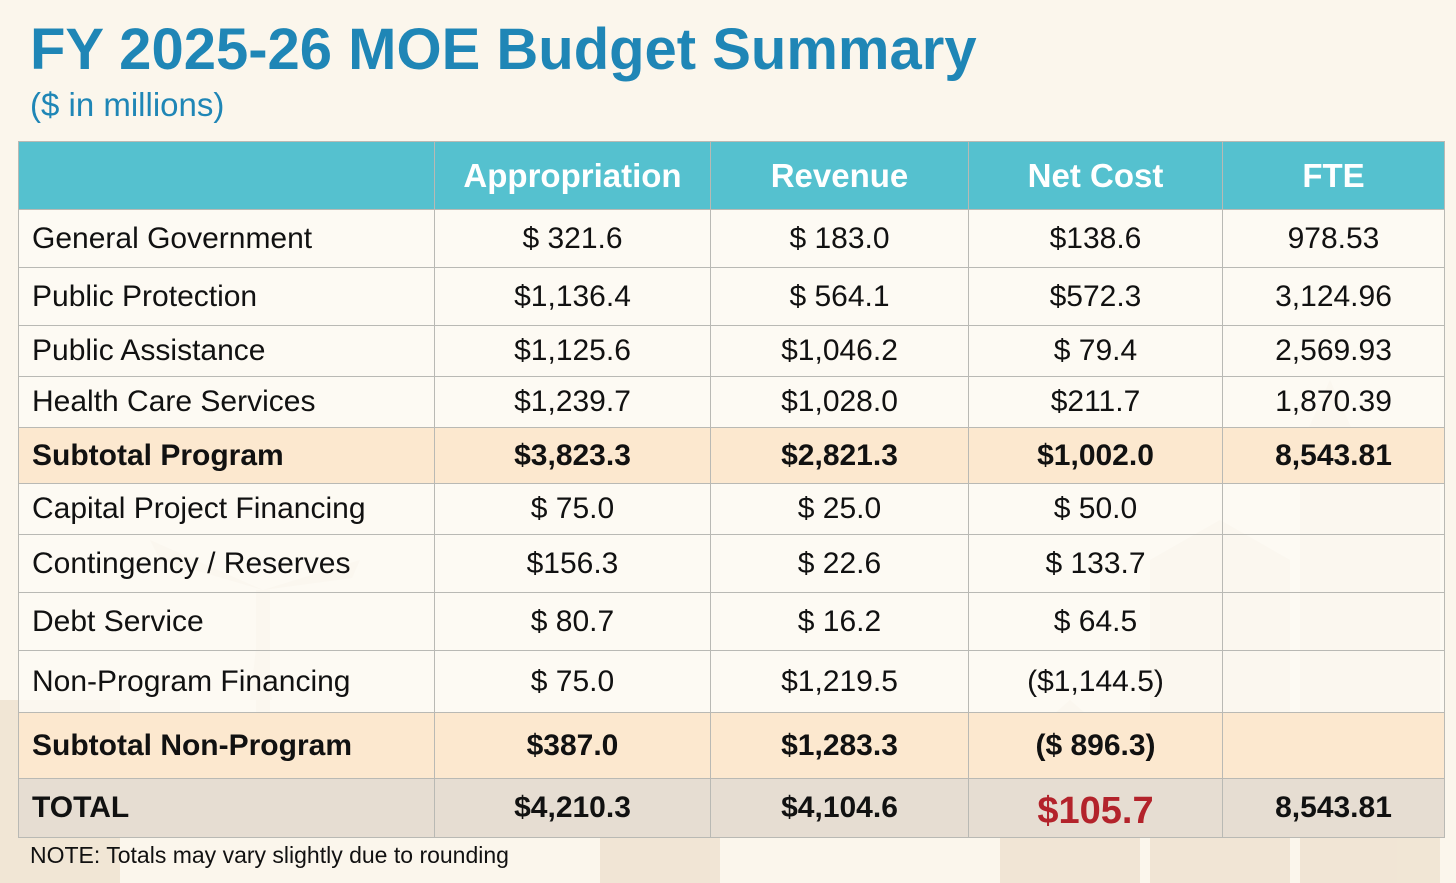  I want to click on row-label: Non-Program Financing, so click(226, 681).